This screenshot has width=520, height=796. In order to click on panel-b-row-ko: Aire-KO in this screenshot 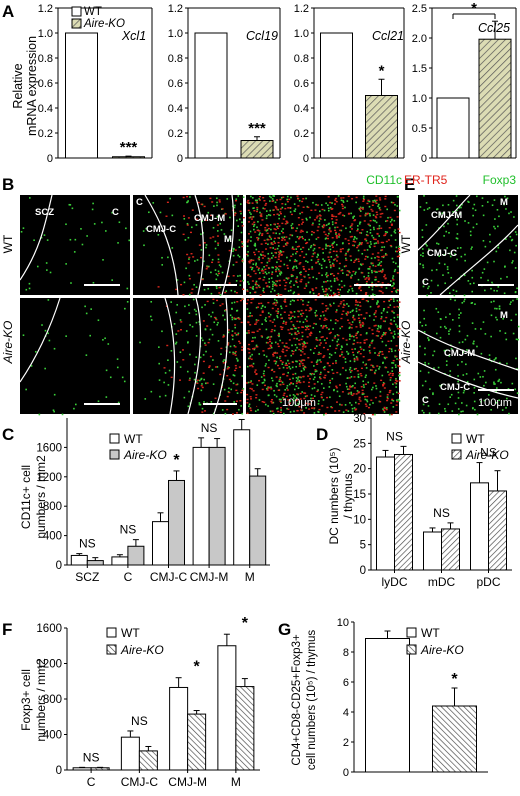, I will do `click(8, 343)`.